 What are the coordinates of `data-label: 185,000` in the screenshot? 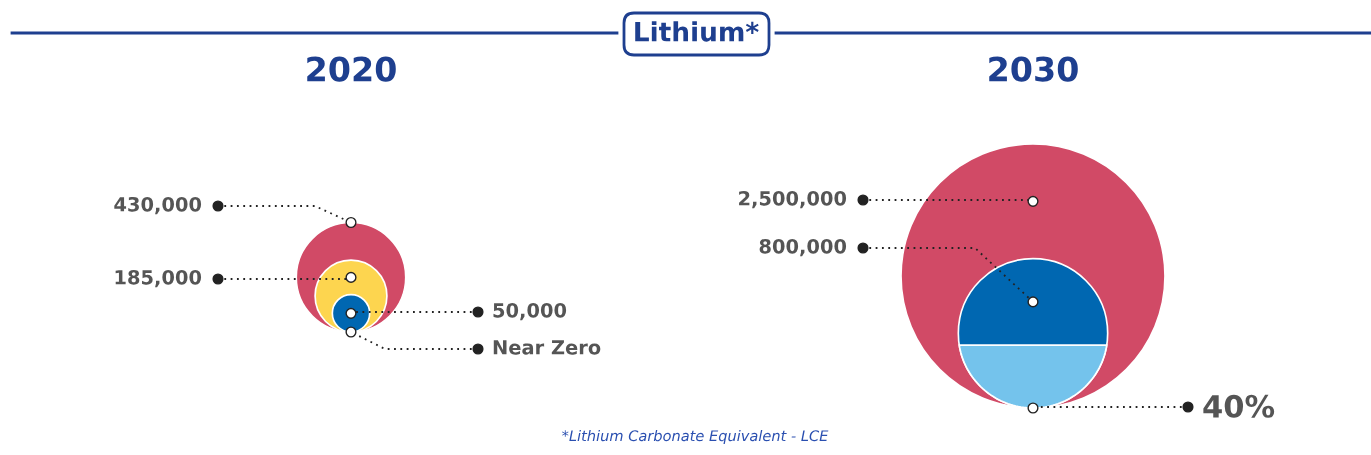 It's located at (158, 278).